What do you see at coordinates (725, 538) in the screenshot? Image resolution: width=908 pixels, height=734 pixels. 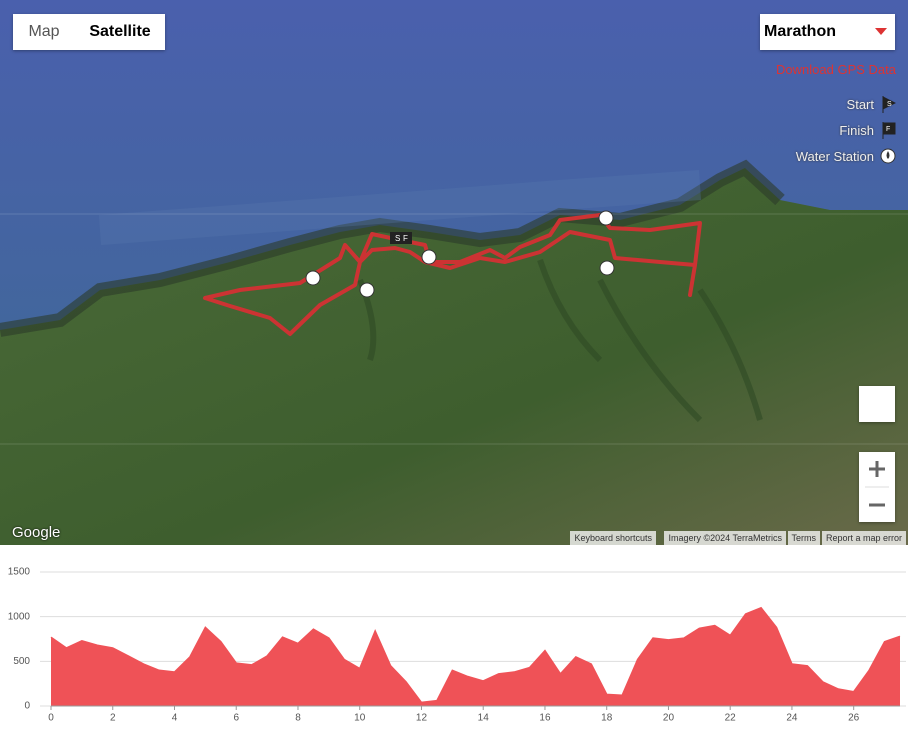 I see `imagery-credit: Imagery ©2024 TerraMetrics` at bounding box center [725, 538].